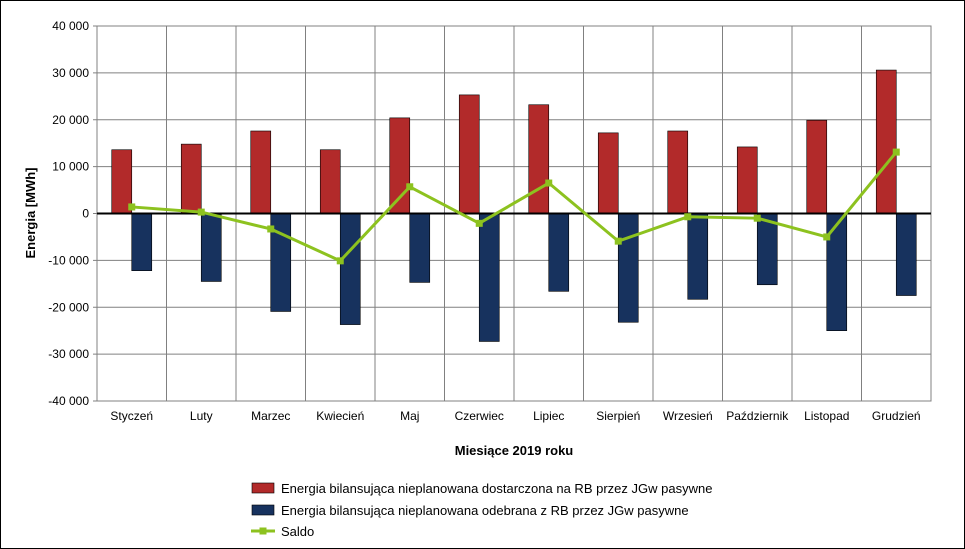 This screenshot has width=965, height=549. What do you see at coordinates (340, 416) in the screenshot?
I see `x-tick-label: Kwiecień` at bounding box center [340, 416].